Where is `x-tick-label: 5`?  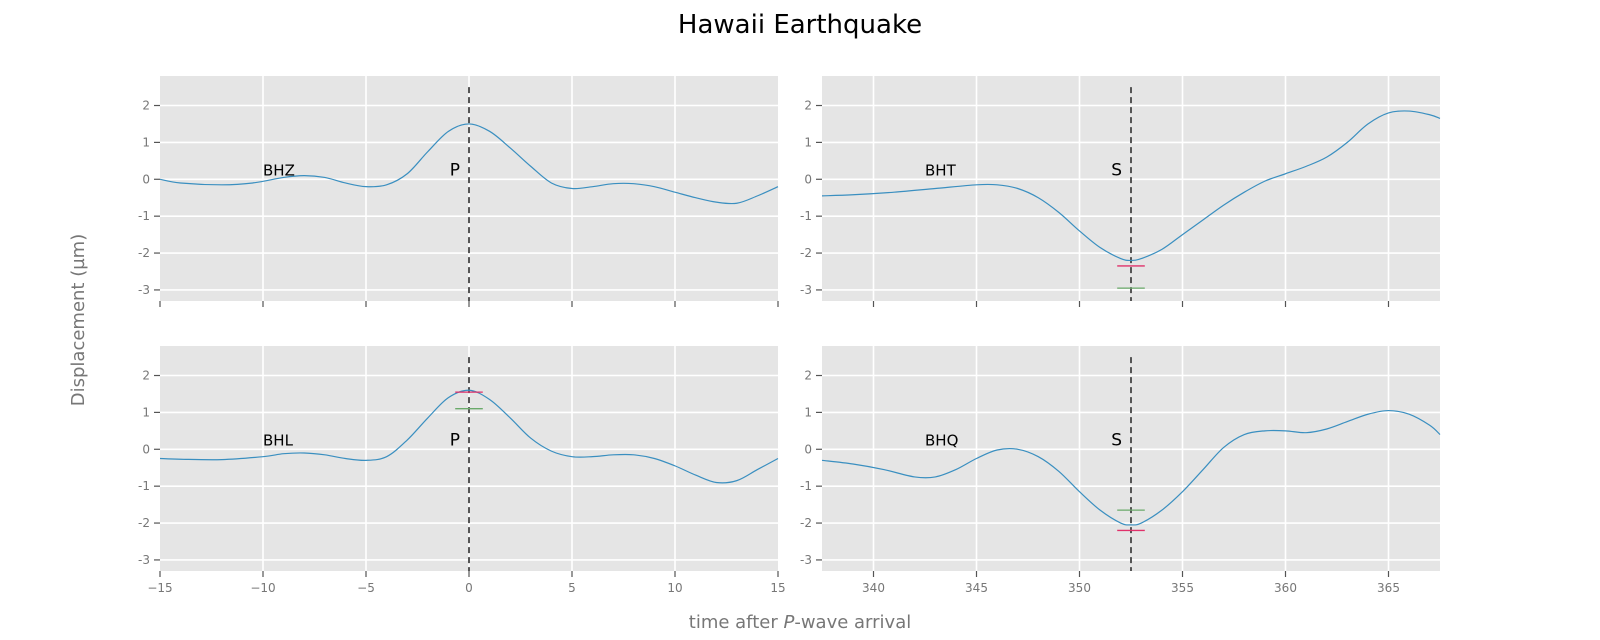 x-tick-label: 5 is located at coordinates (572, 588).